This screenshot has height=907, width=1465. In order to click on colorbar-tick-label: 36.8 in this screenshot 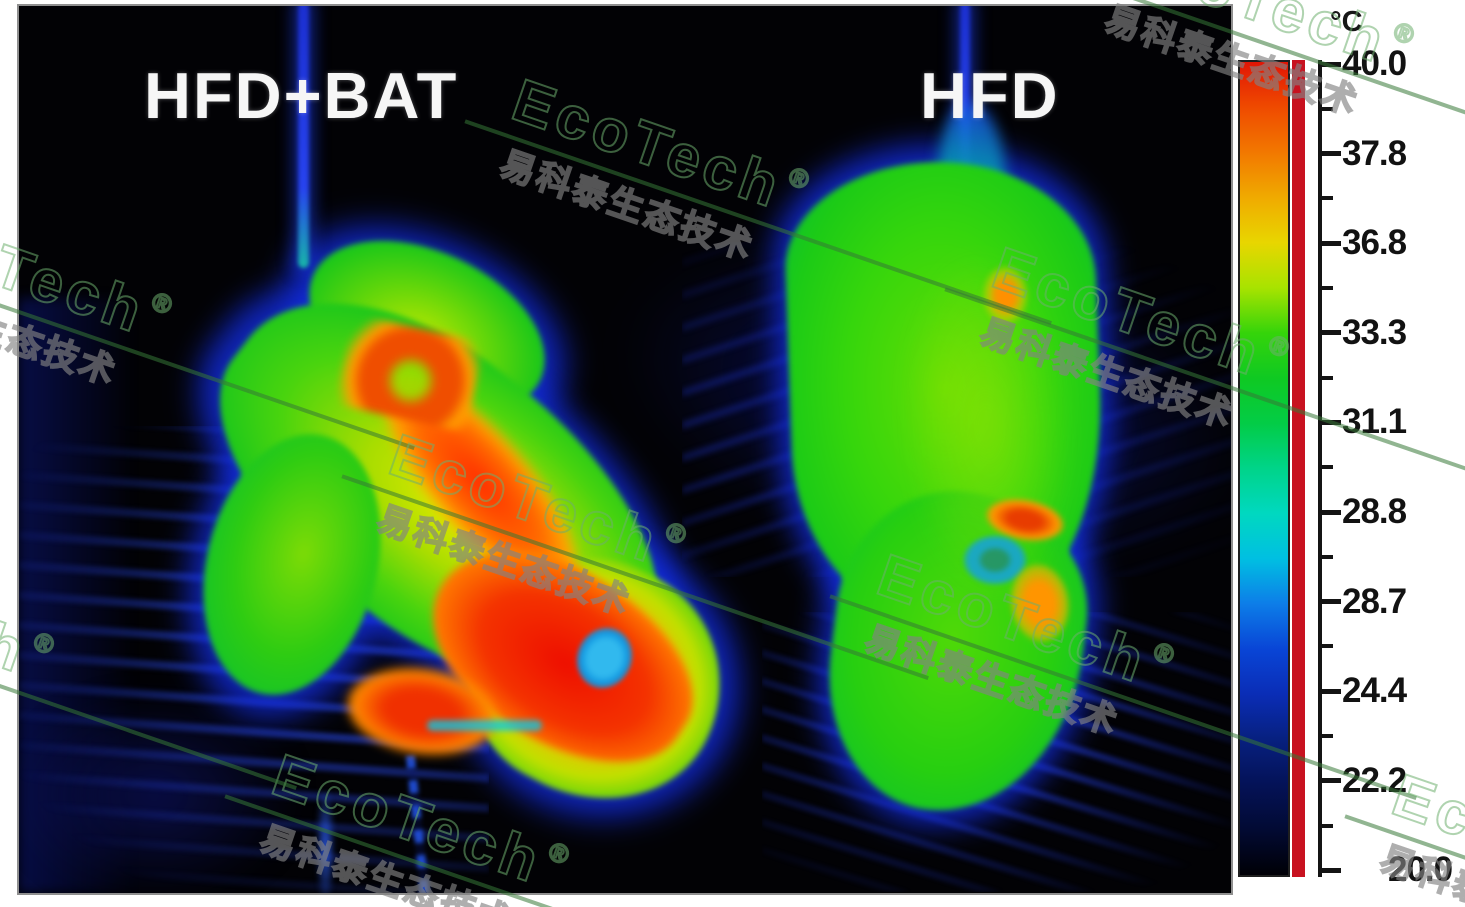, I will do `click(1374, 243)`.